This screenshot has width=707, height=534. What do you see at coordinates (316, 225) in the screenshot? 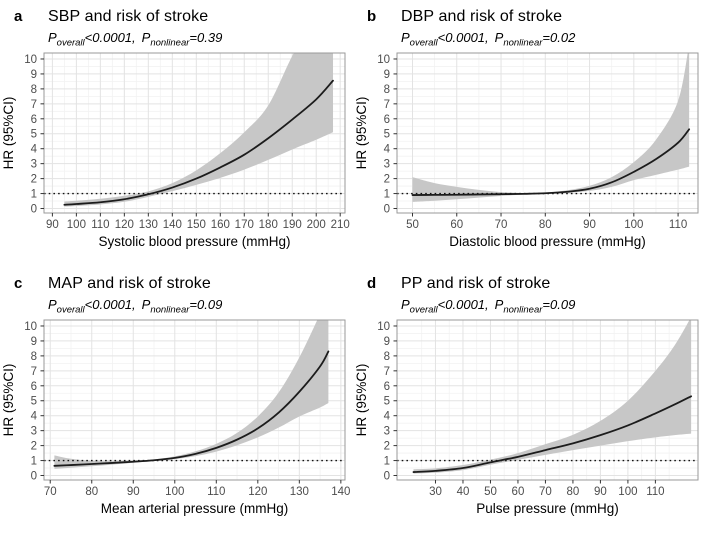
I see `svg-text: 200` at bounding box center [316, 225].